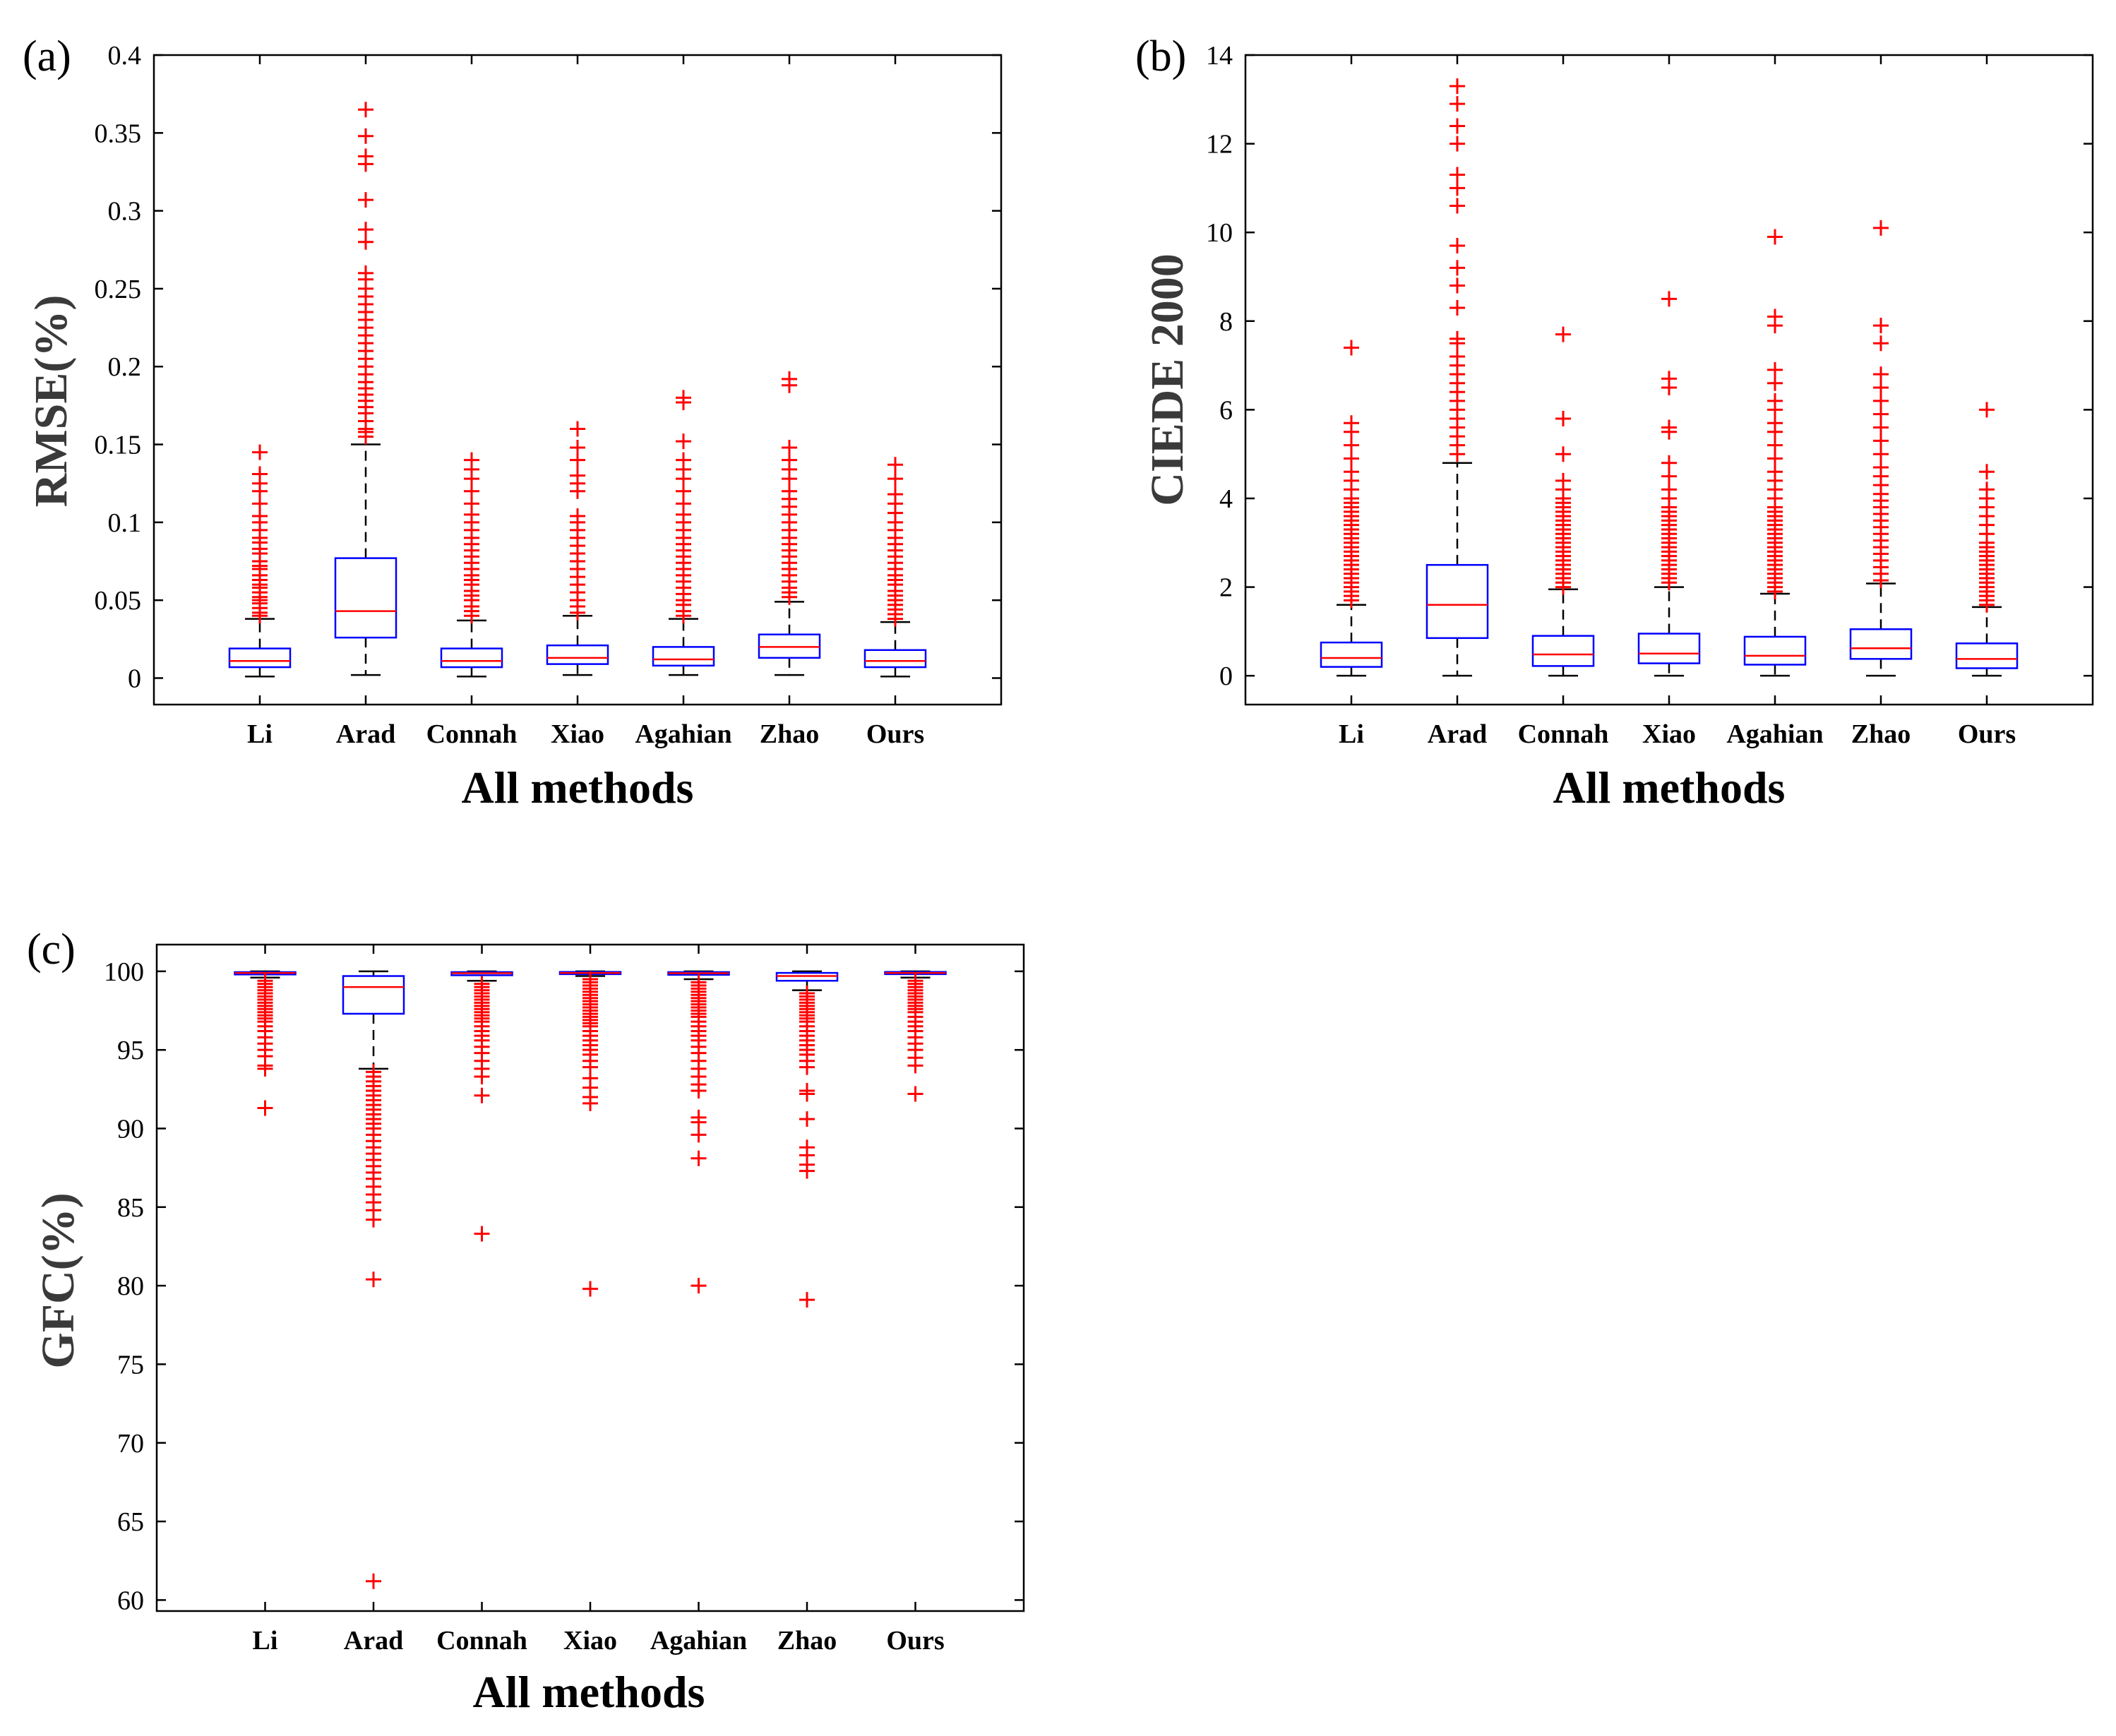 The width and height of the screenshot is (2116, 1736). I want to click on y-tick-label: 10, so click(1219, 233).